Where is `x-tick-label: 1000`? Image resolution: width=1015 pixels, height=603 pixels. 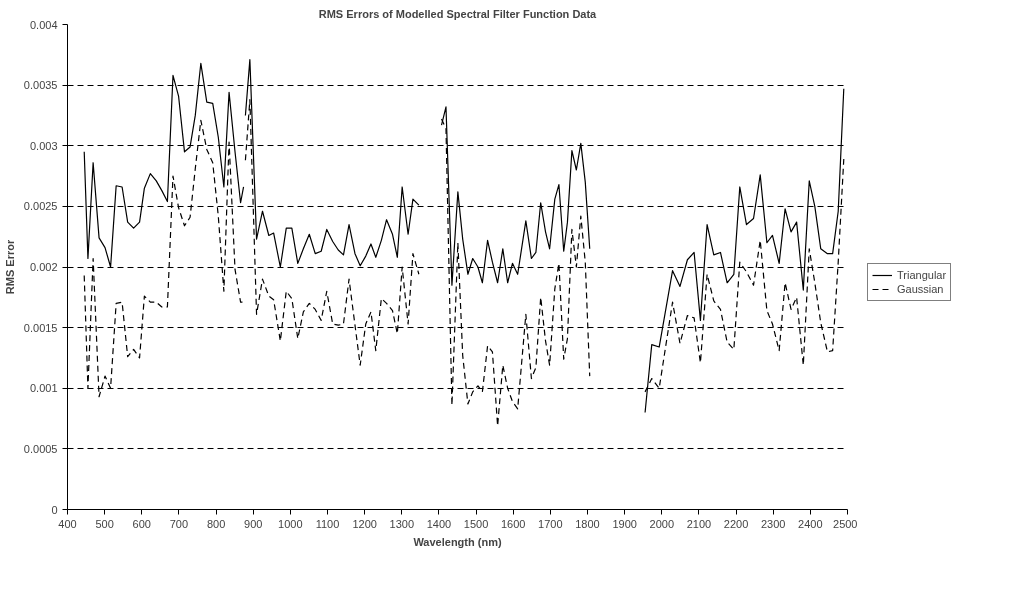 x-tick-label: 1000 is located at coordinates (290, 523).